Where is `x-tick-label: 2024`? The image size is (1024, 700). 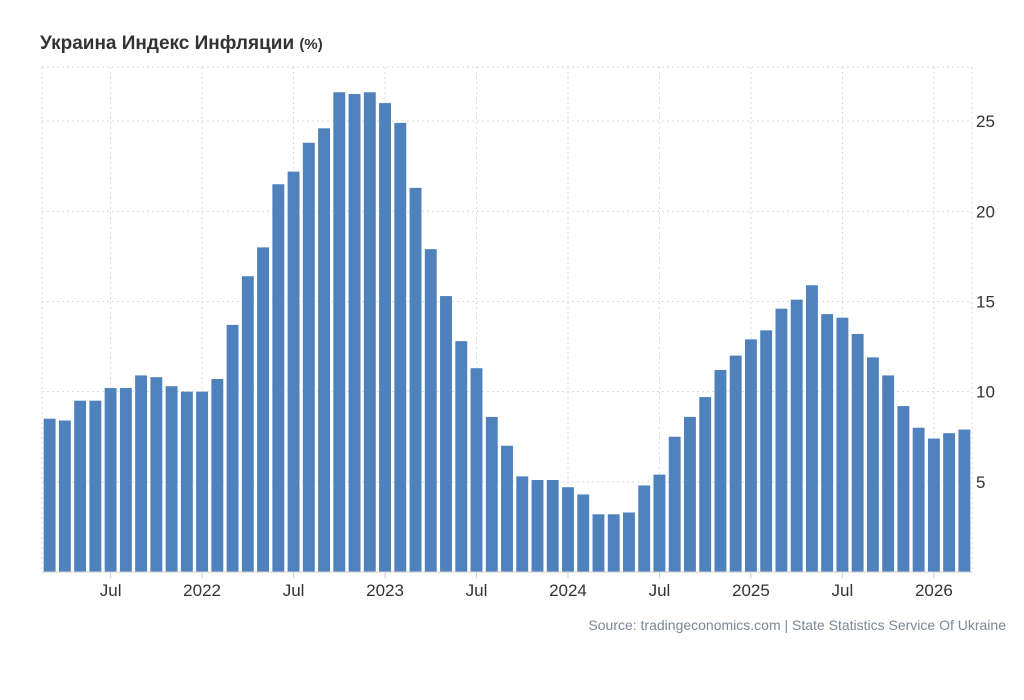 x-tick-label: 2024 is located at coordinates (568, 590).